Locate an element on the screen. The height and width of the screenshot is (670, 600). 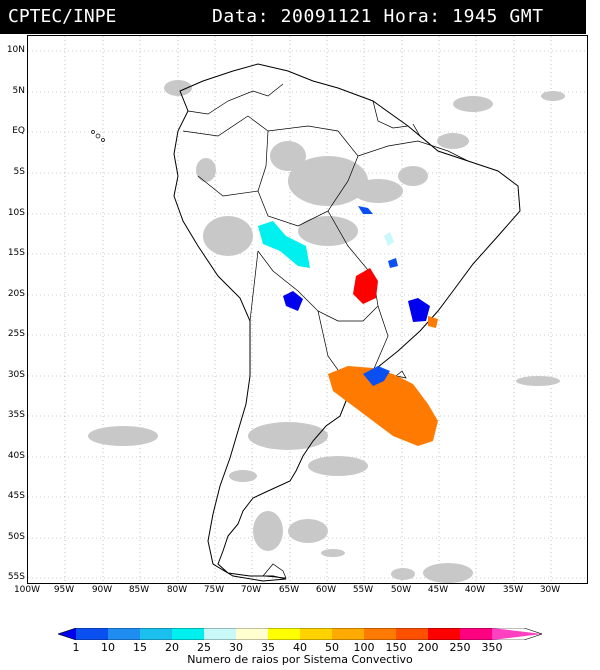
legend-value: 200 is located at coordinates (428, 647).